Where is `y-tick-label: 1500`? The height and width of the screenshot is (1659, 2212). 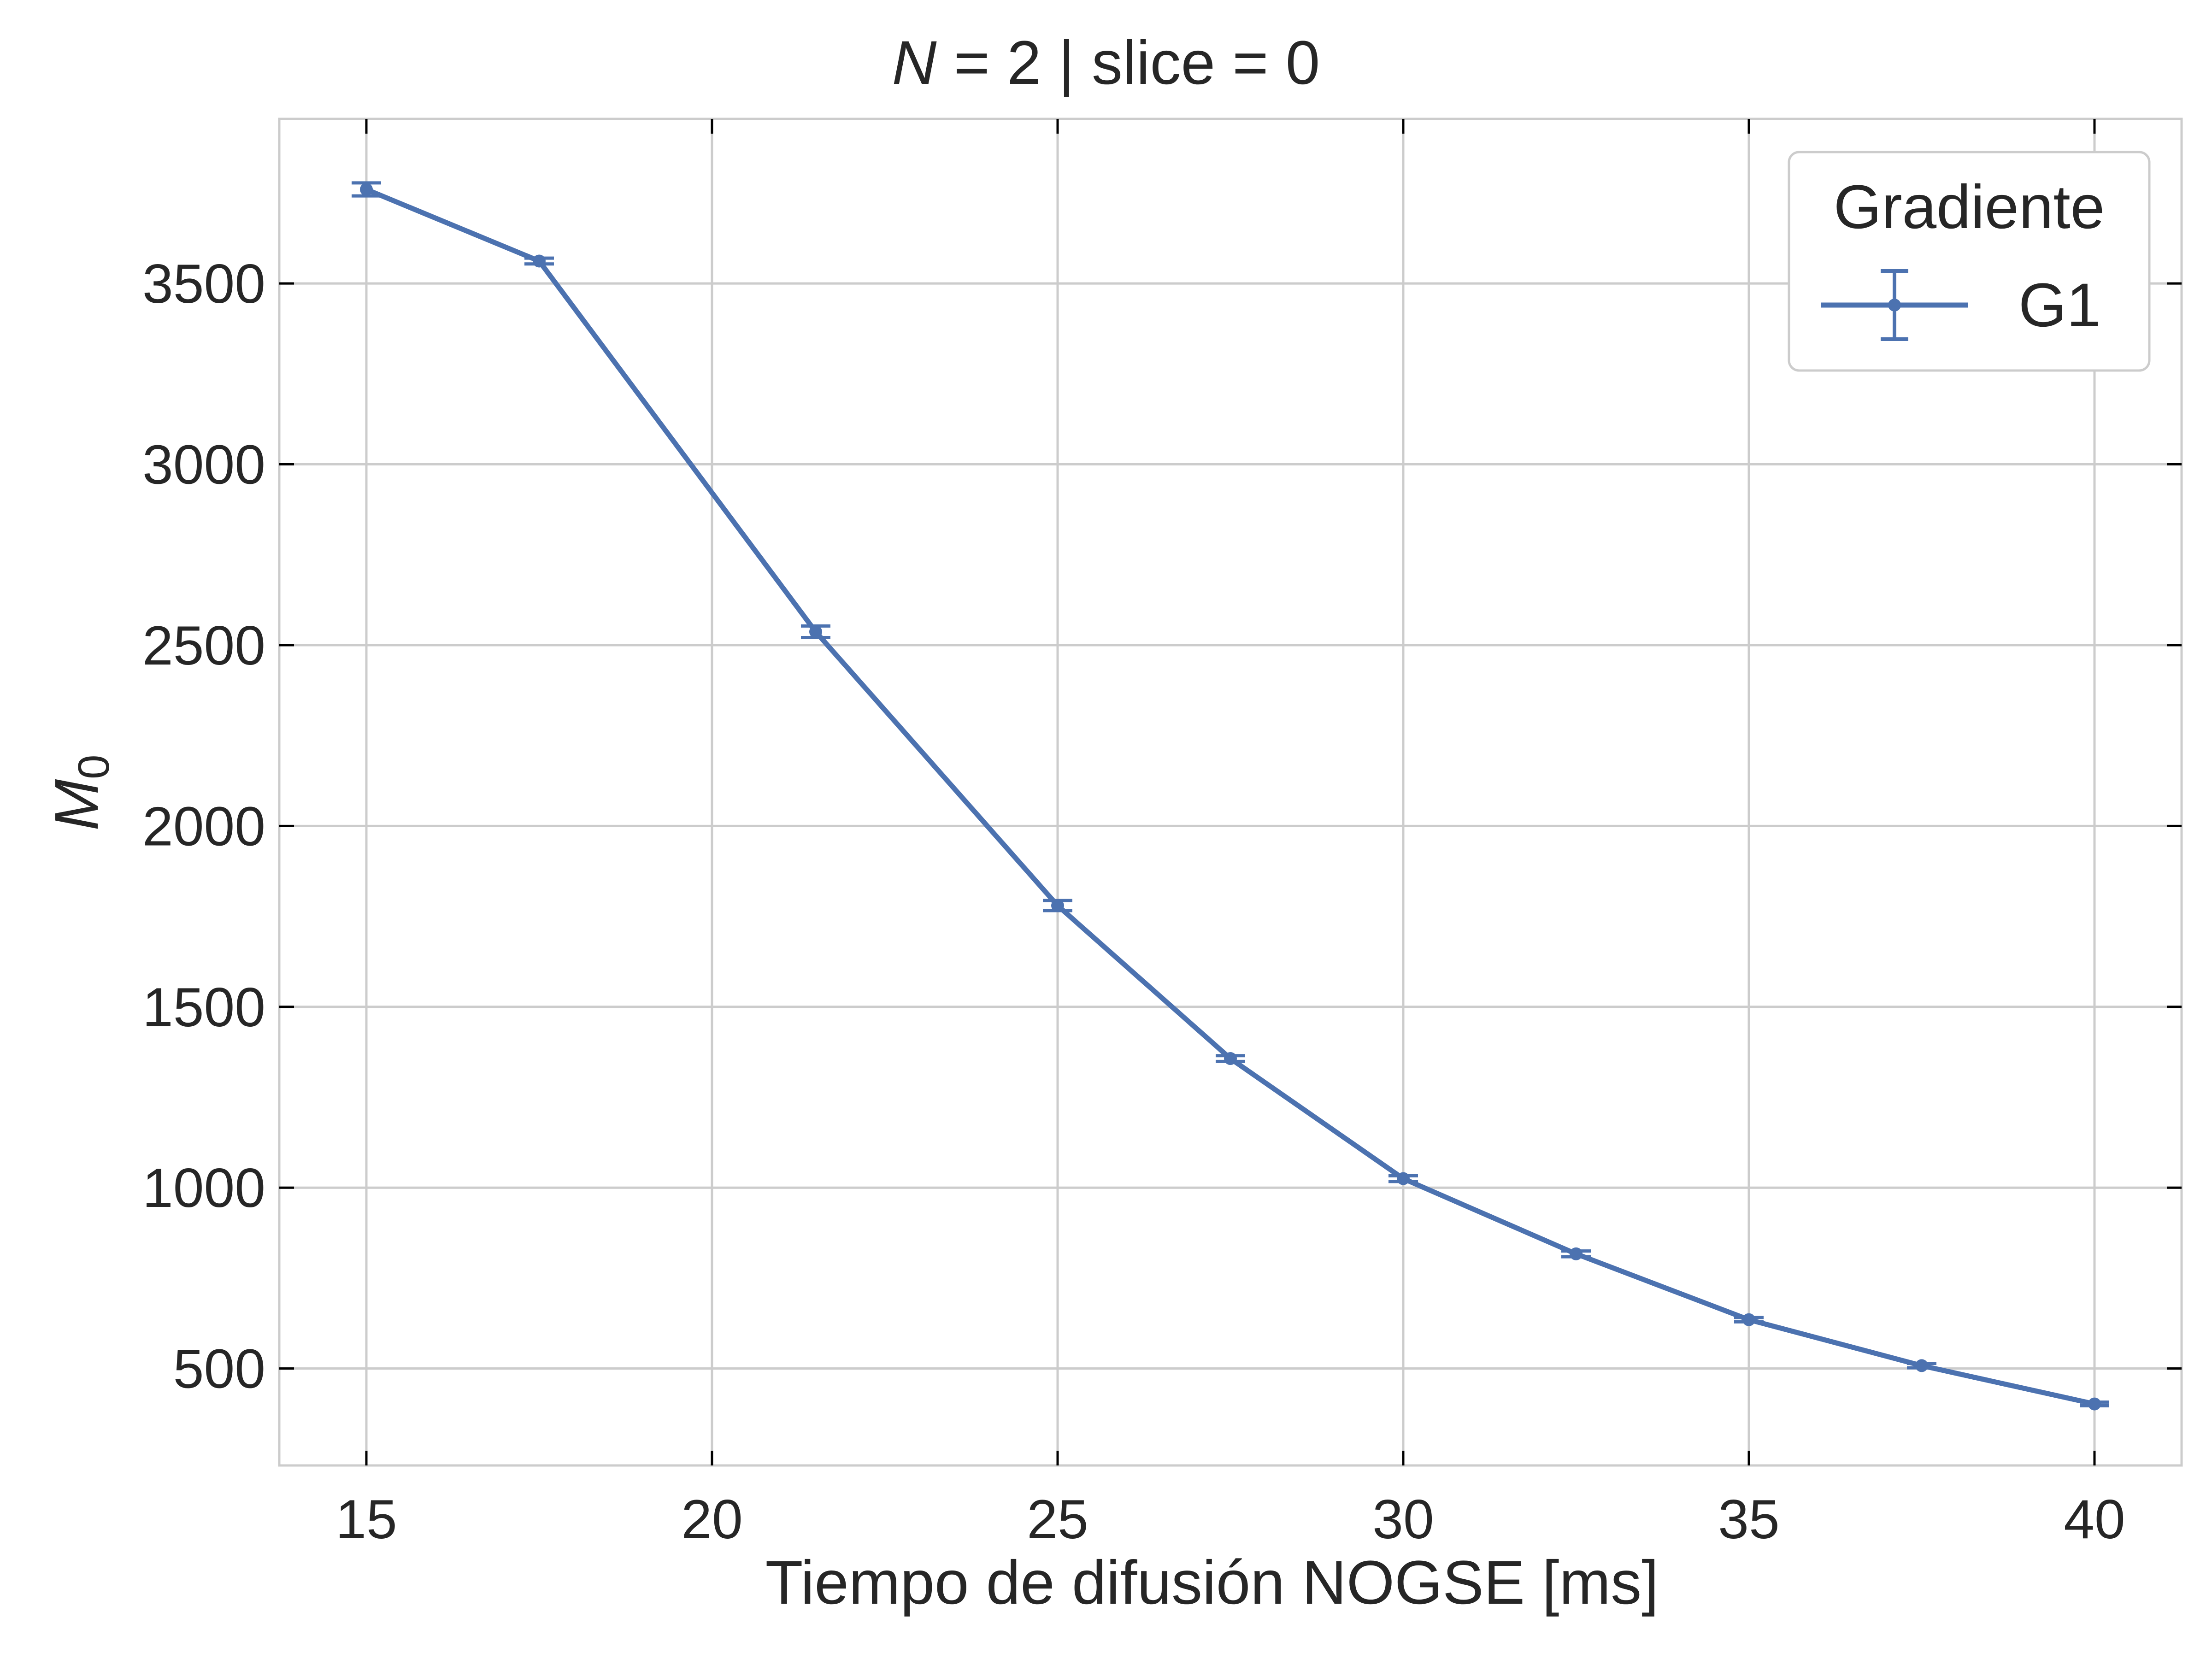 y-tick-label: 1500 is located at coordinates (203, 1007).